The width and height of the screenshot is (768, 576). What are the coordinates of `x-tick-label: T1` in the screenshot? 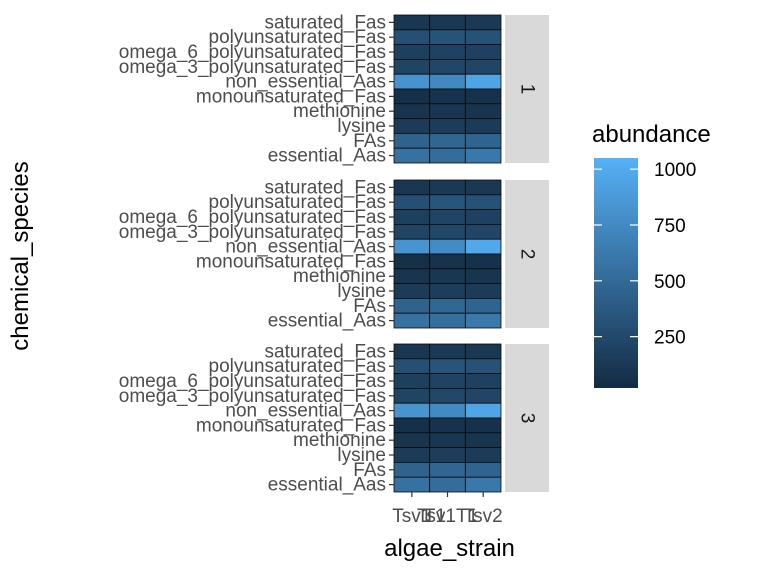 It's located at (435, 516).